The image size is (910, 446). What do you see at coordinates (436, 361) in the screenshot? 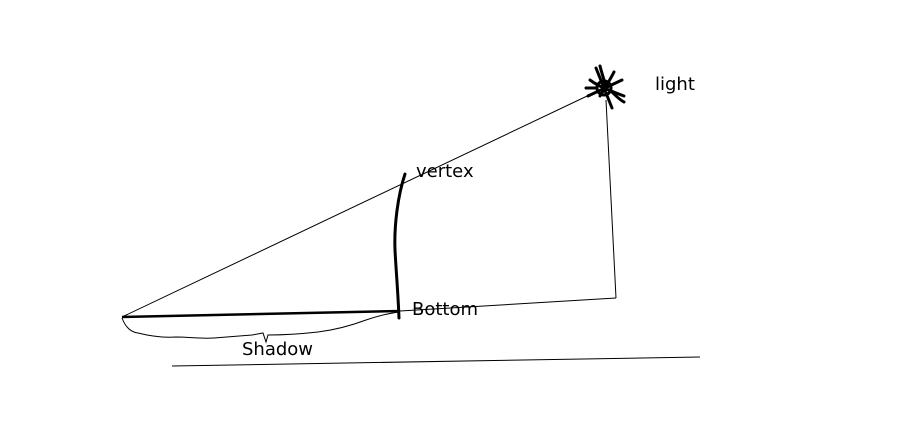
I see `ground-line-bottom` at bounding box center [436, 361].